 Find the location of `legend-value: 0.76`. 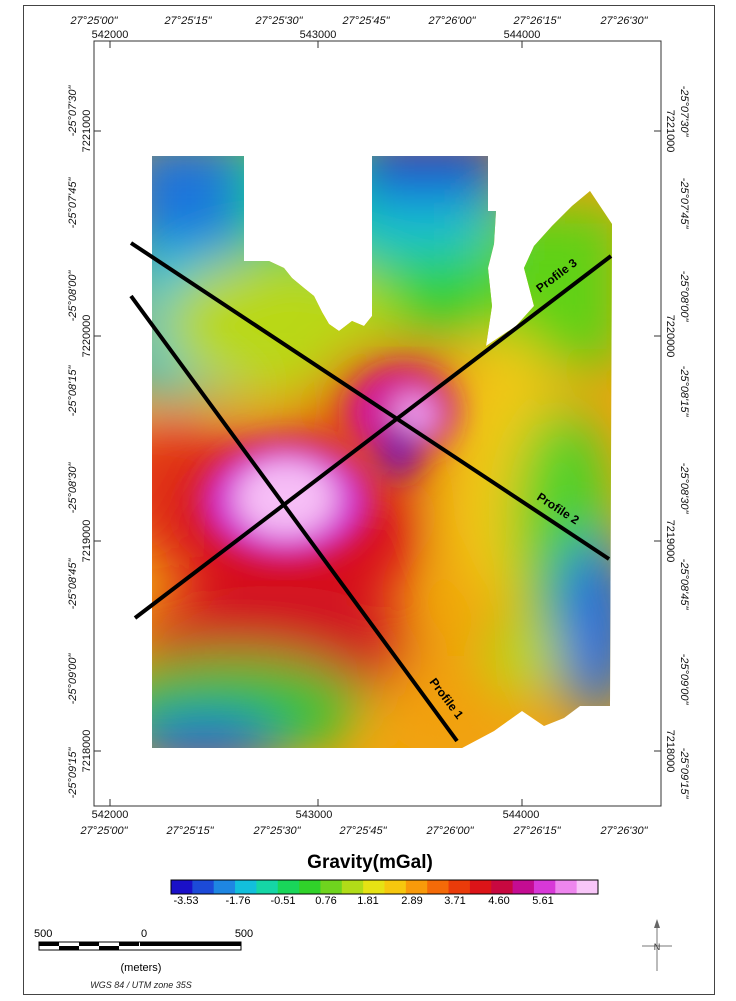

legend-value: 0.76 is located at coordinates (325, 901).